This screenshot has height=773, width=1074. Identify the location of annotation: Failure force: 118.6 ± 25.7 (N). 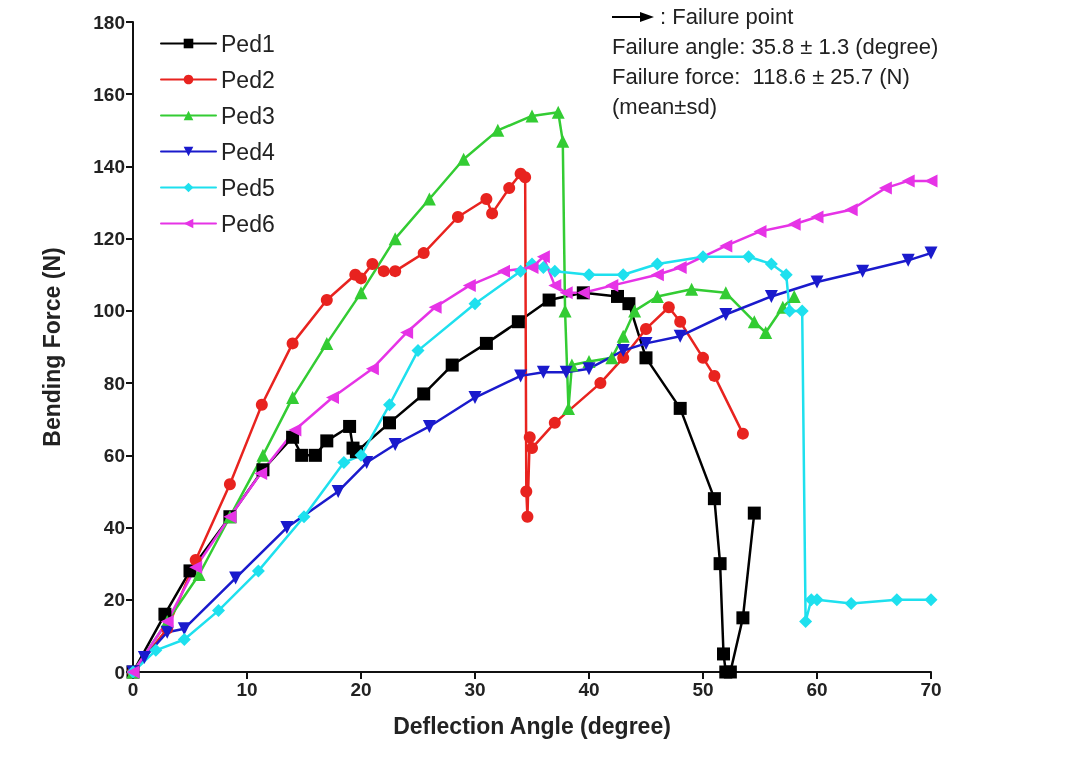
(761, 77).